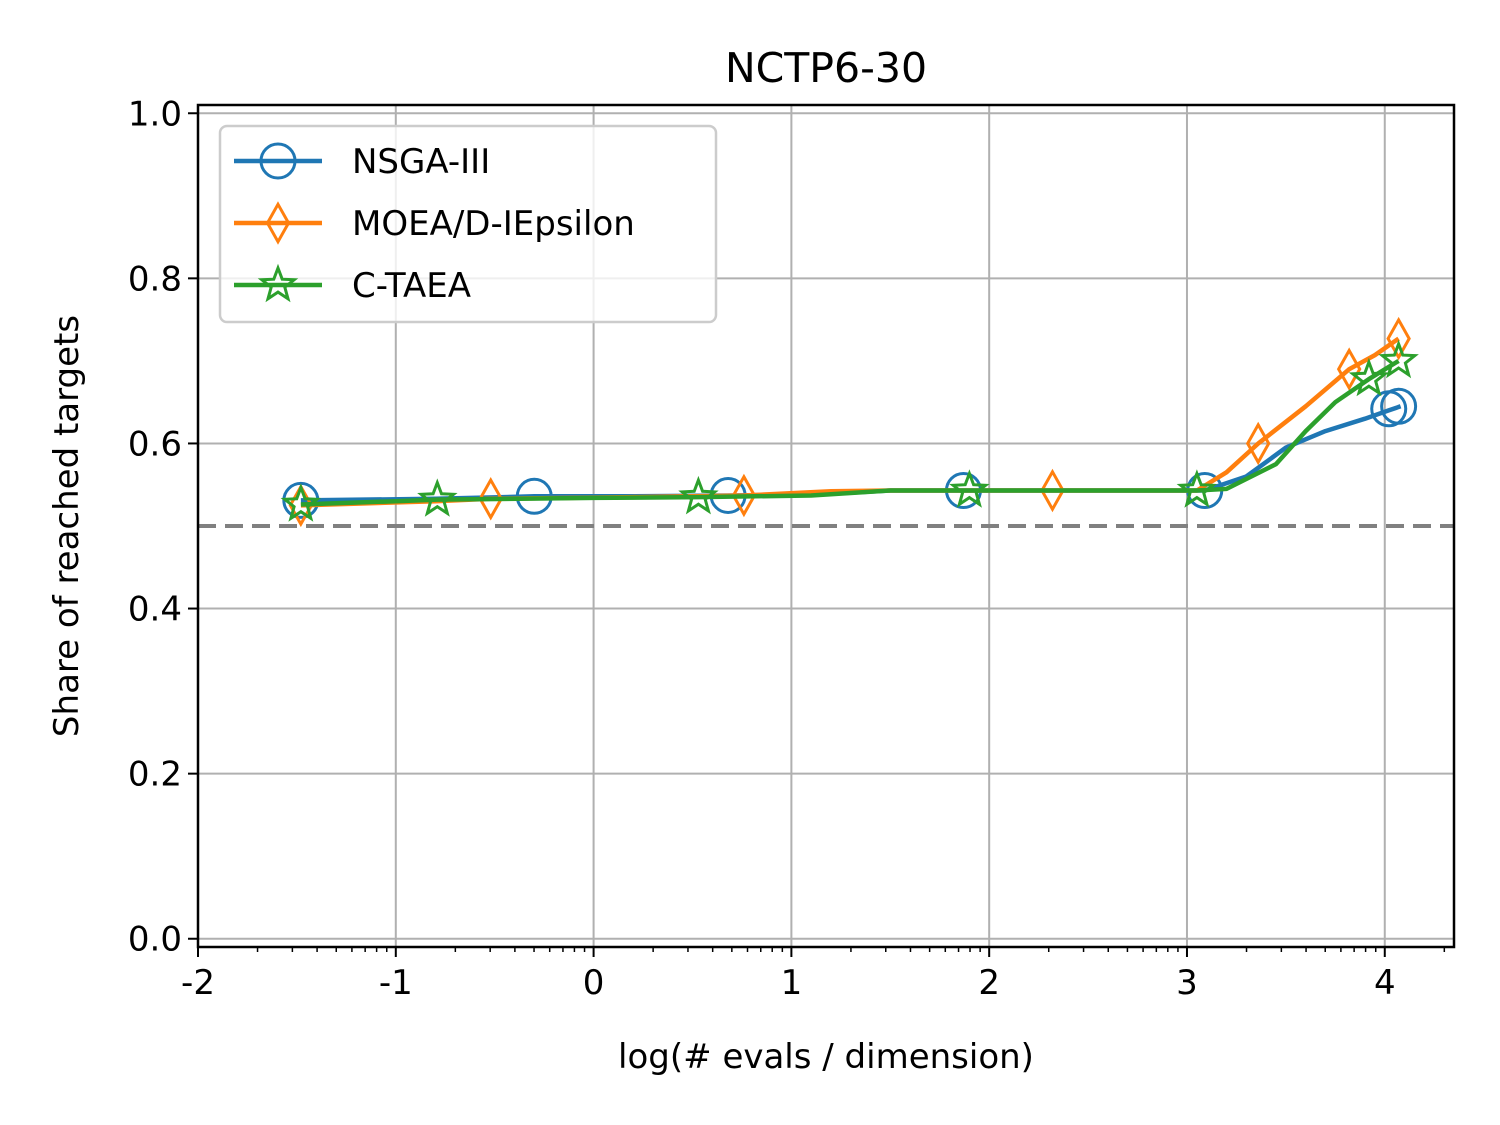 Image resolution: width=1500 pixels, height=1125 pixels. What do you see at coordinates (155, 444) in the screenshot?
I see `y-tick-label: 0.6` at bounding box center [155, 444].